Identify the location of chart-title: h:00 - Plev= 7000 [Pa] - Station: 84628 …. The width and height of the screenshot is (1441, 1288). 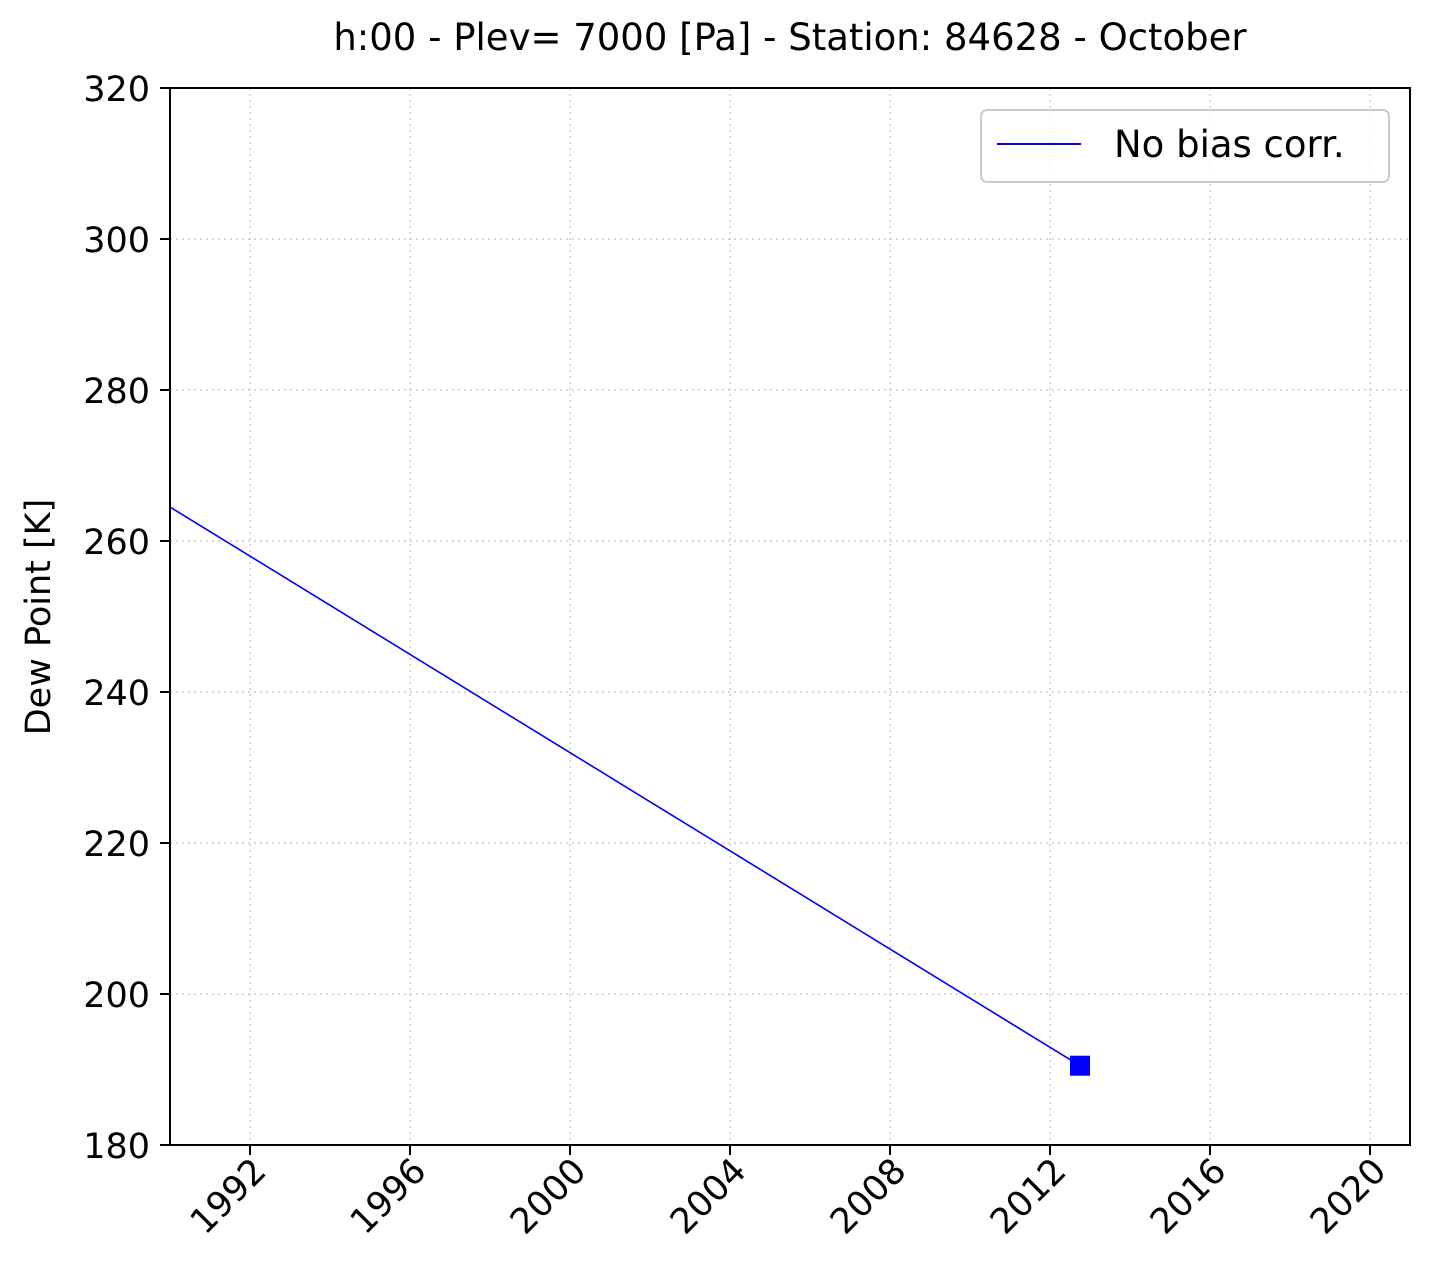
(790, 37).